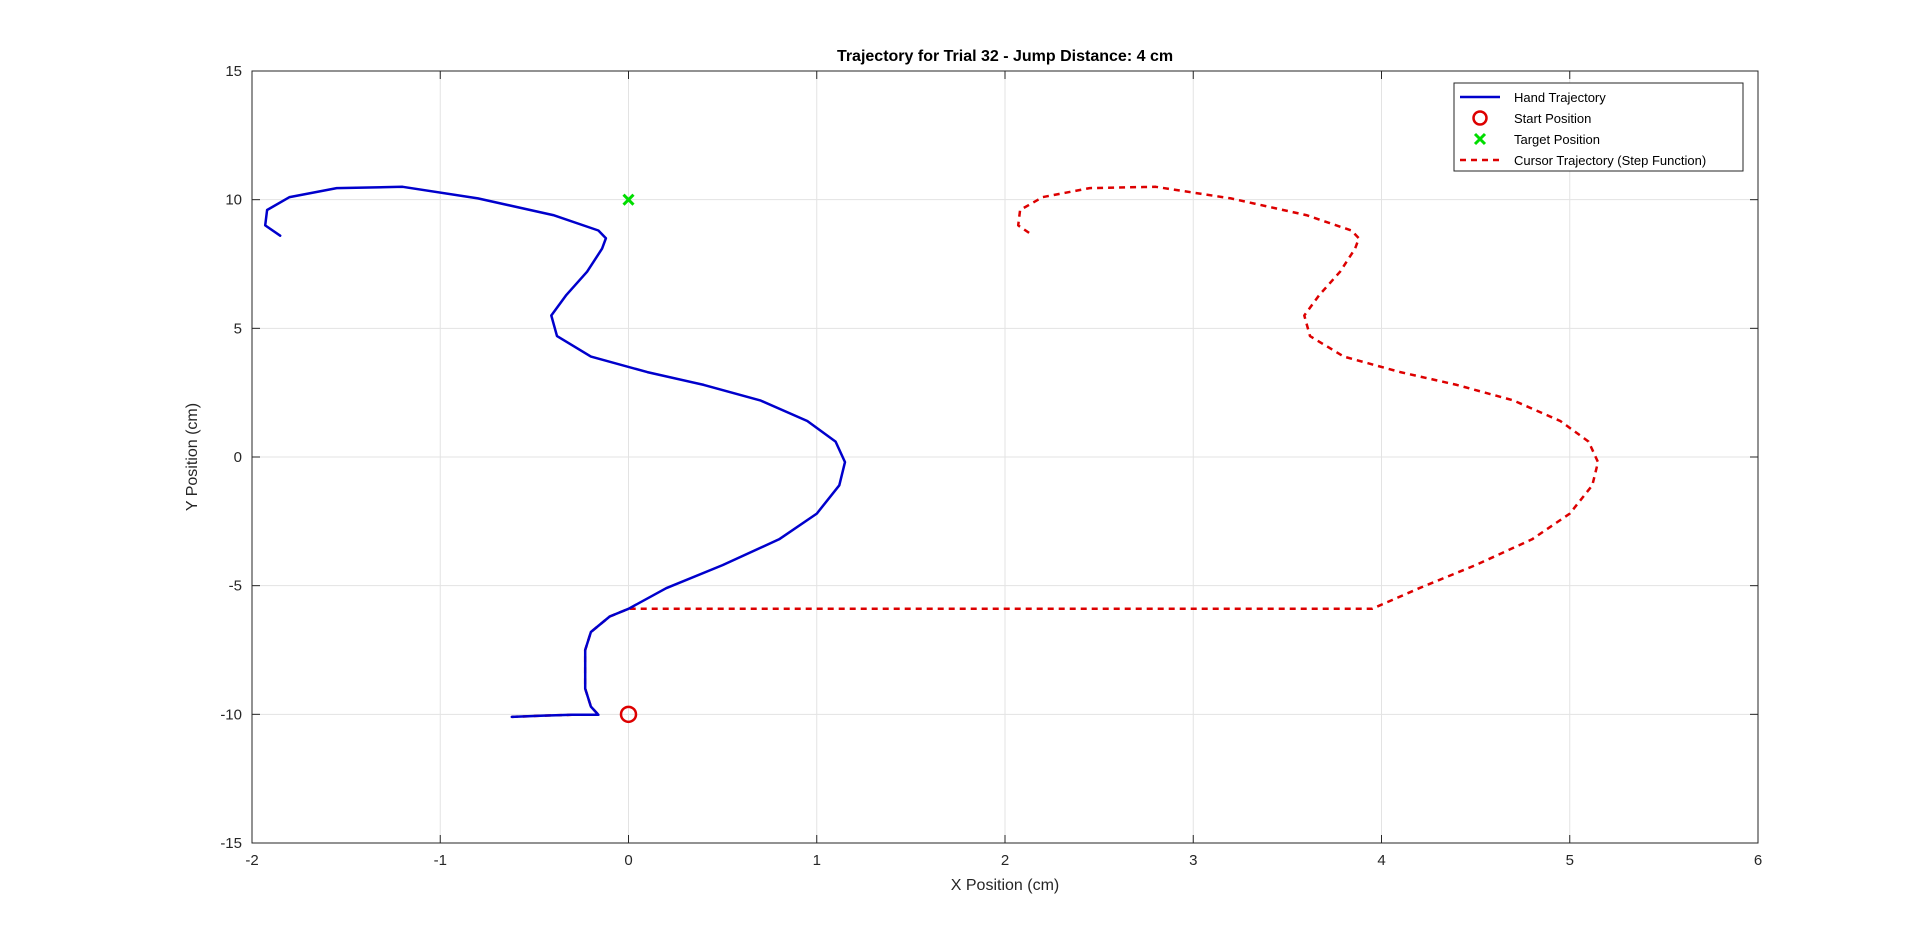 This screenshot has width=1920, height=936. Describe the element at coordinates (1560, 97) in the screenshot. I see `legend-entry-label: Hand Trajectory` at that location.